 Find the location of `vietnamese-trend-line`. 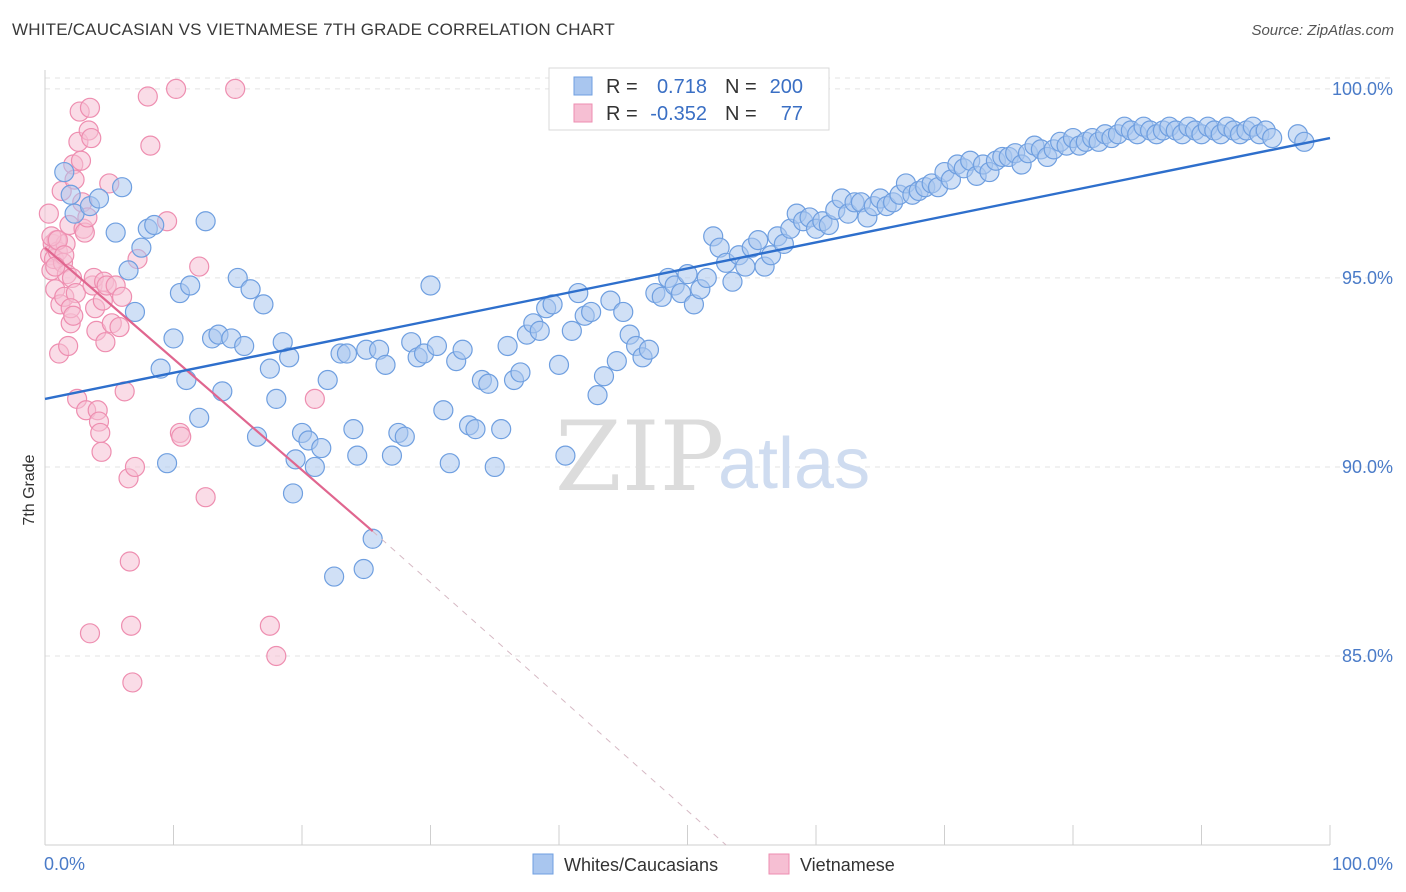

vietnamese-trend-line is located at coordinates (209, 389).